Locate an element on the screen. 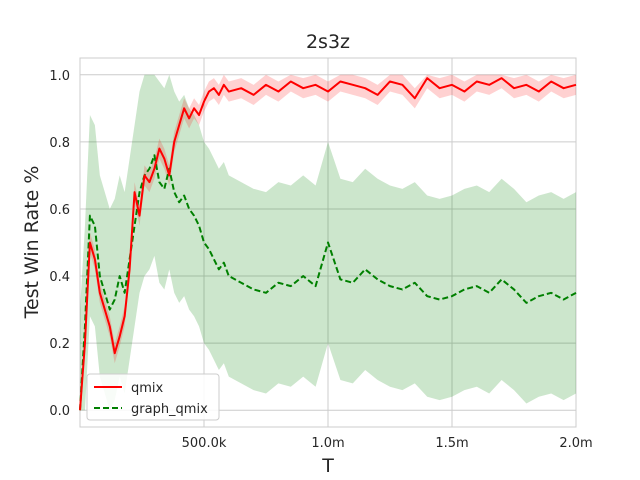  legend: qmix graph_qmix is located at coordinates (153, 397).